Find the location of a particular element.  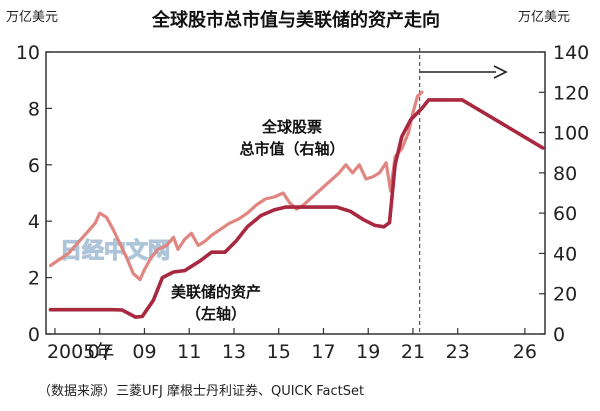

x-axis-tick-label: 21 is located at coordinates (413, 352).